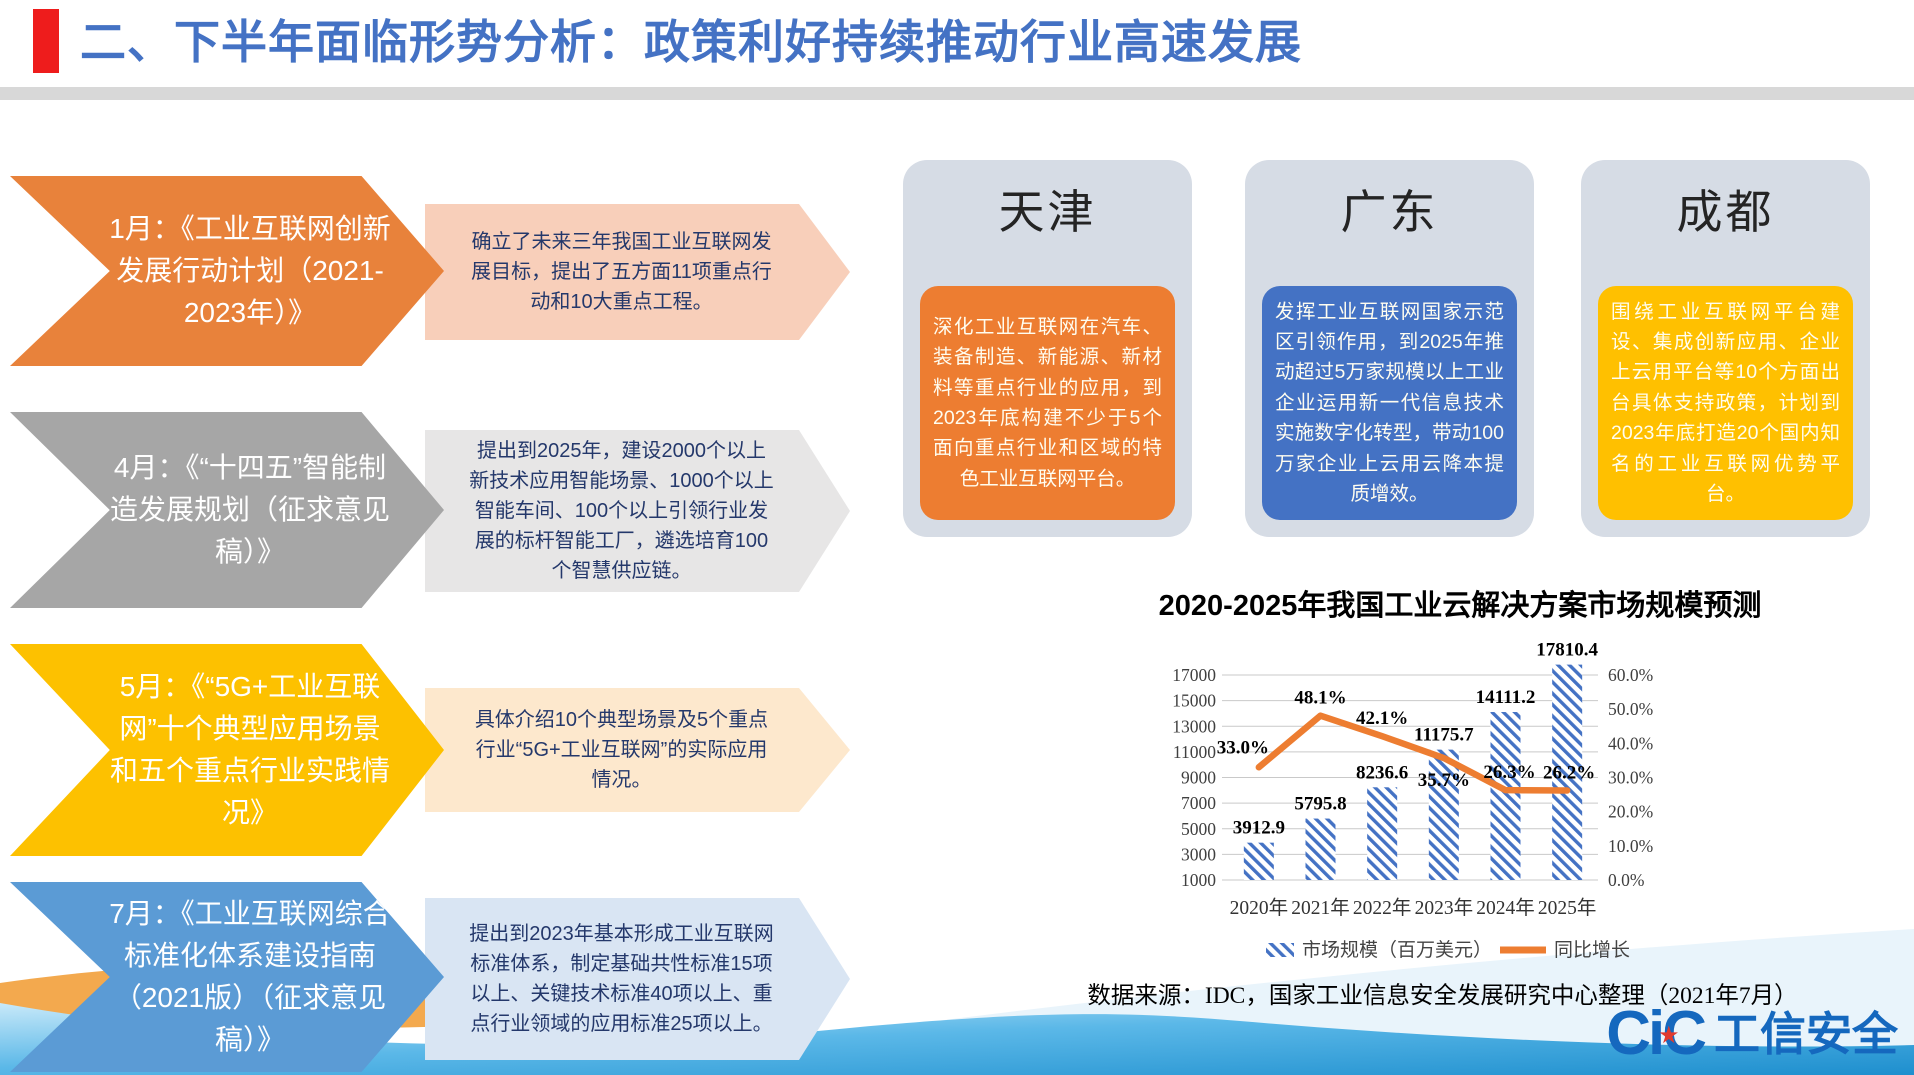 The image size is (1914, 1075). What do you see at coordinates (1259, 828) in the screenshot?
I see `svg-text: 3912.9` at bounding box center [1259, 828].